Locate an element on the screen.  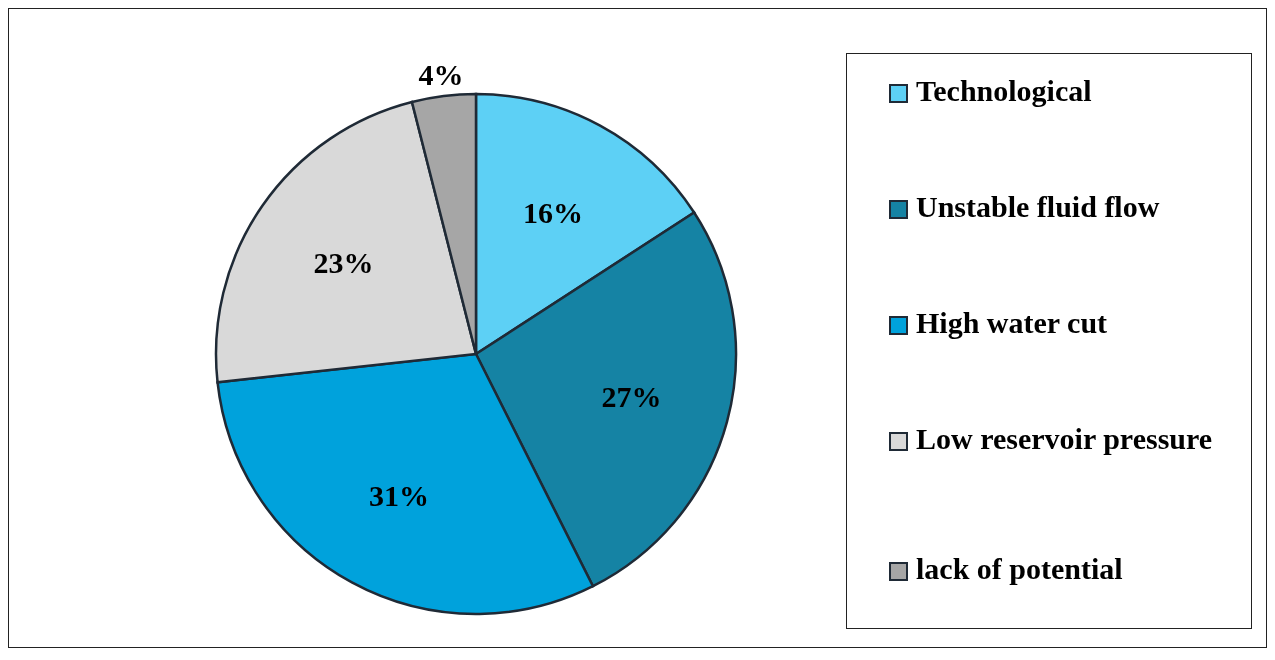
legend-label: Technological is located at coordinates (1004, 91).